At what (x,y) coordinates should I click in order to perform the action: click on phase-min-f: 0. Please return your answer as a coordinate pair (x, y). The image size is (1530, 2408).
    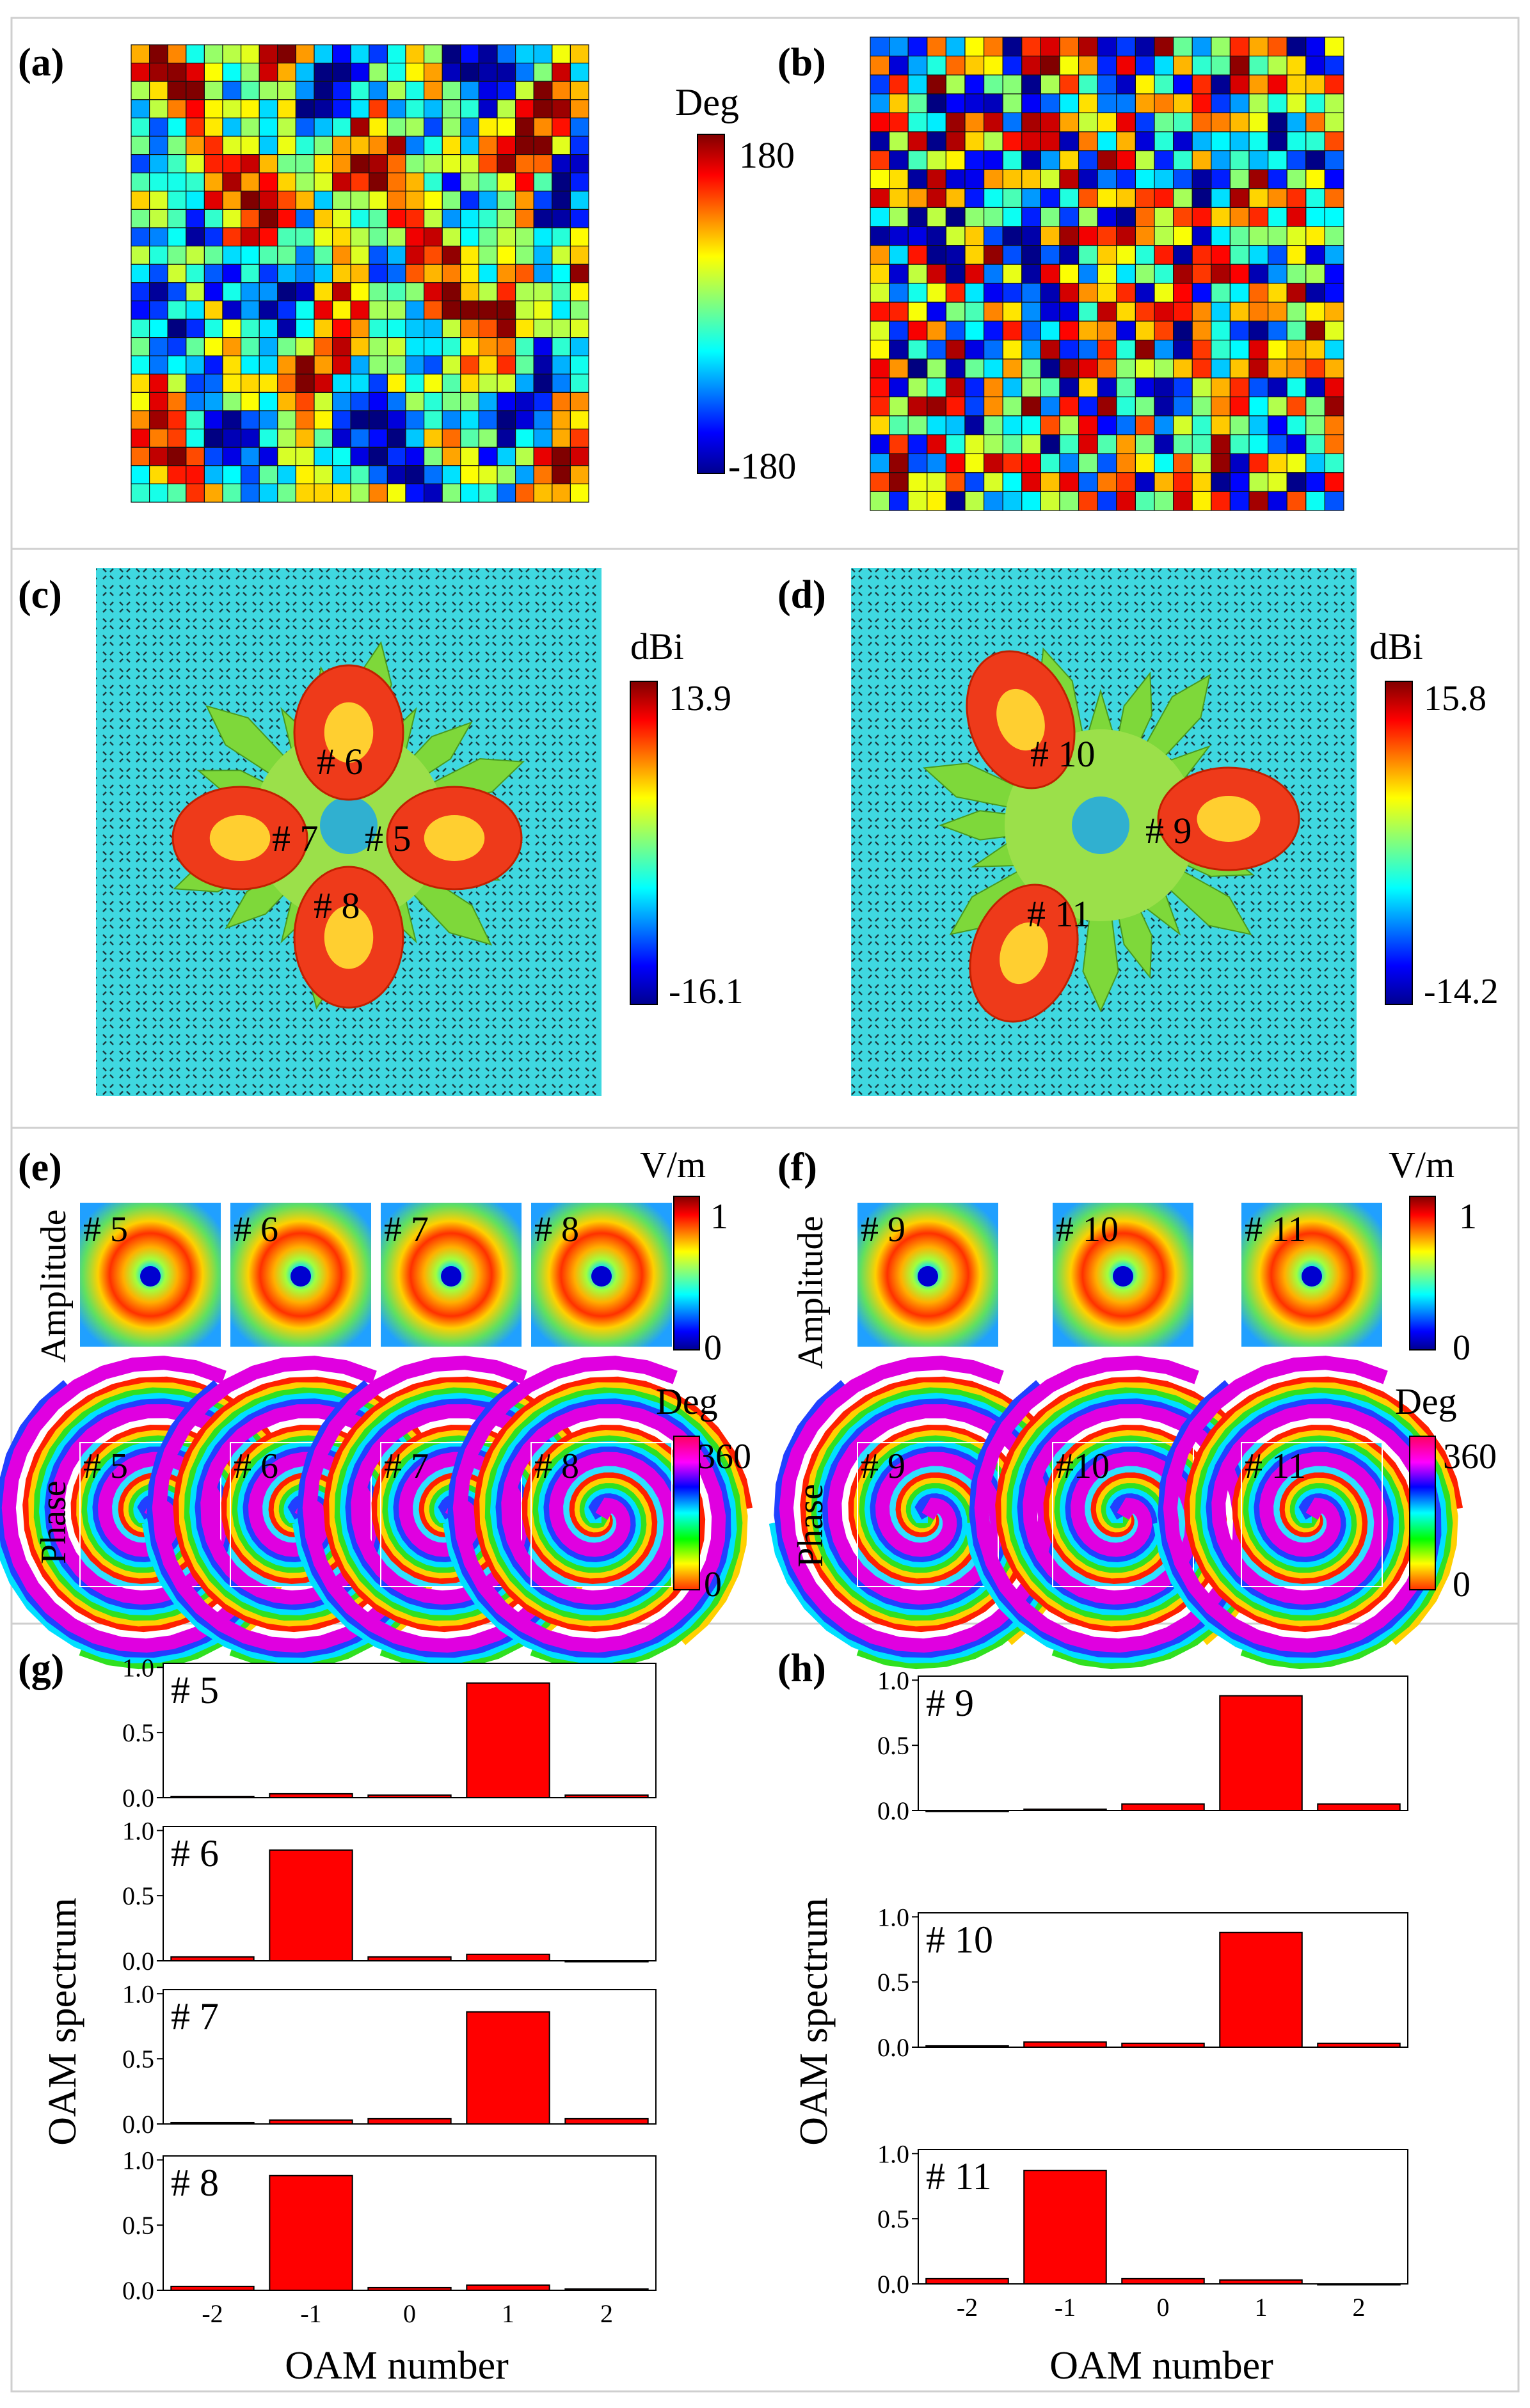
    Looking at the image, I should click on (1461, 1585).